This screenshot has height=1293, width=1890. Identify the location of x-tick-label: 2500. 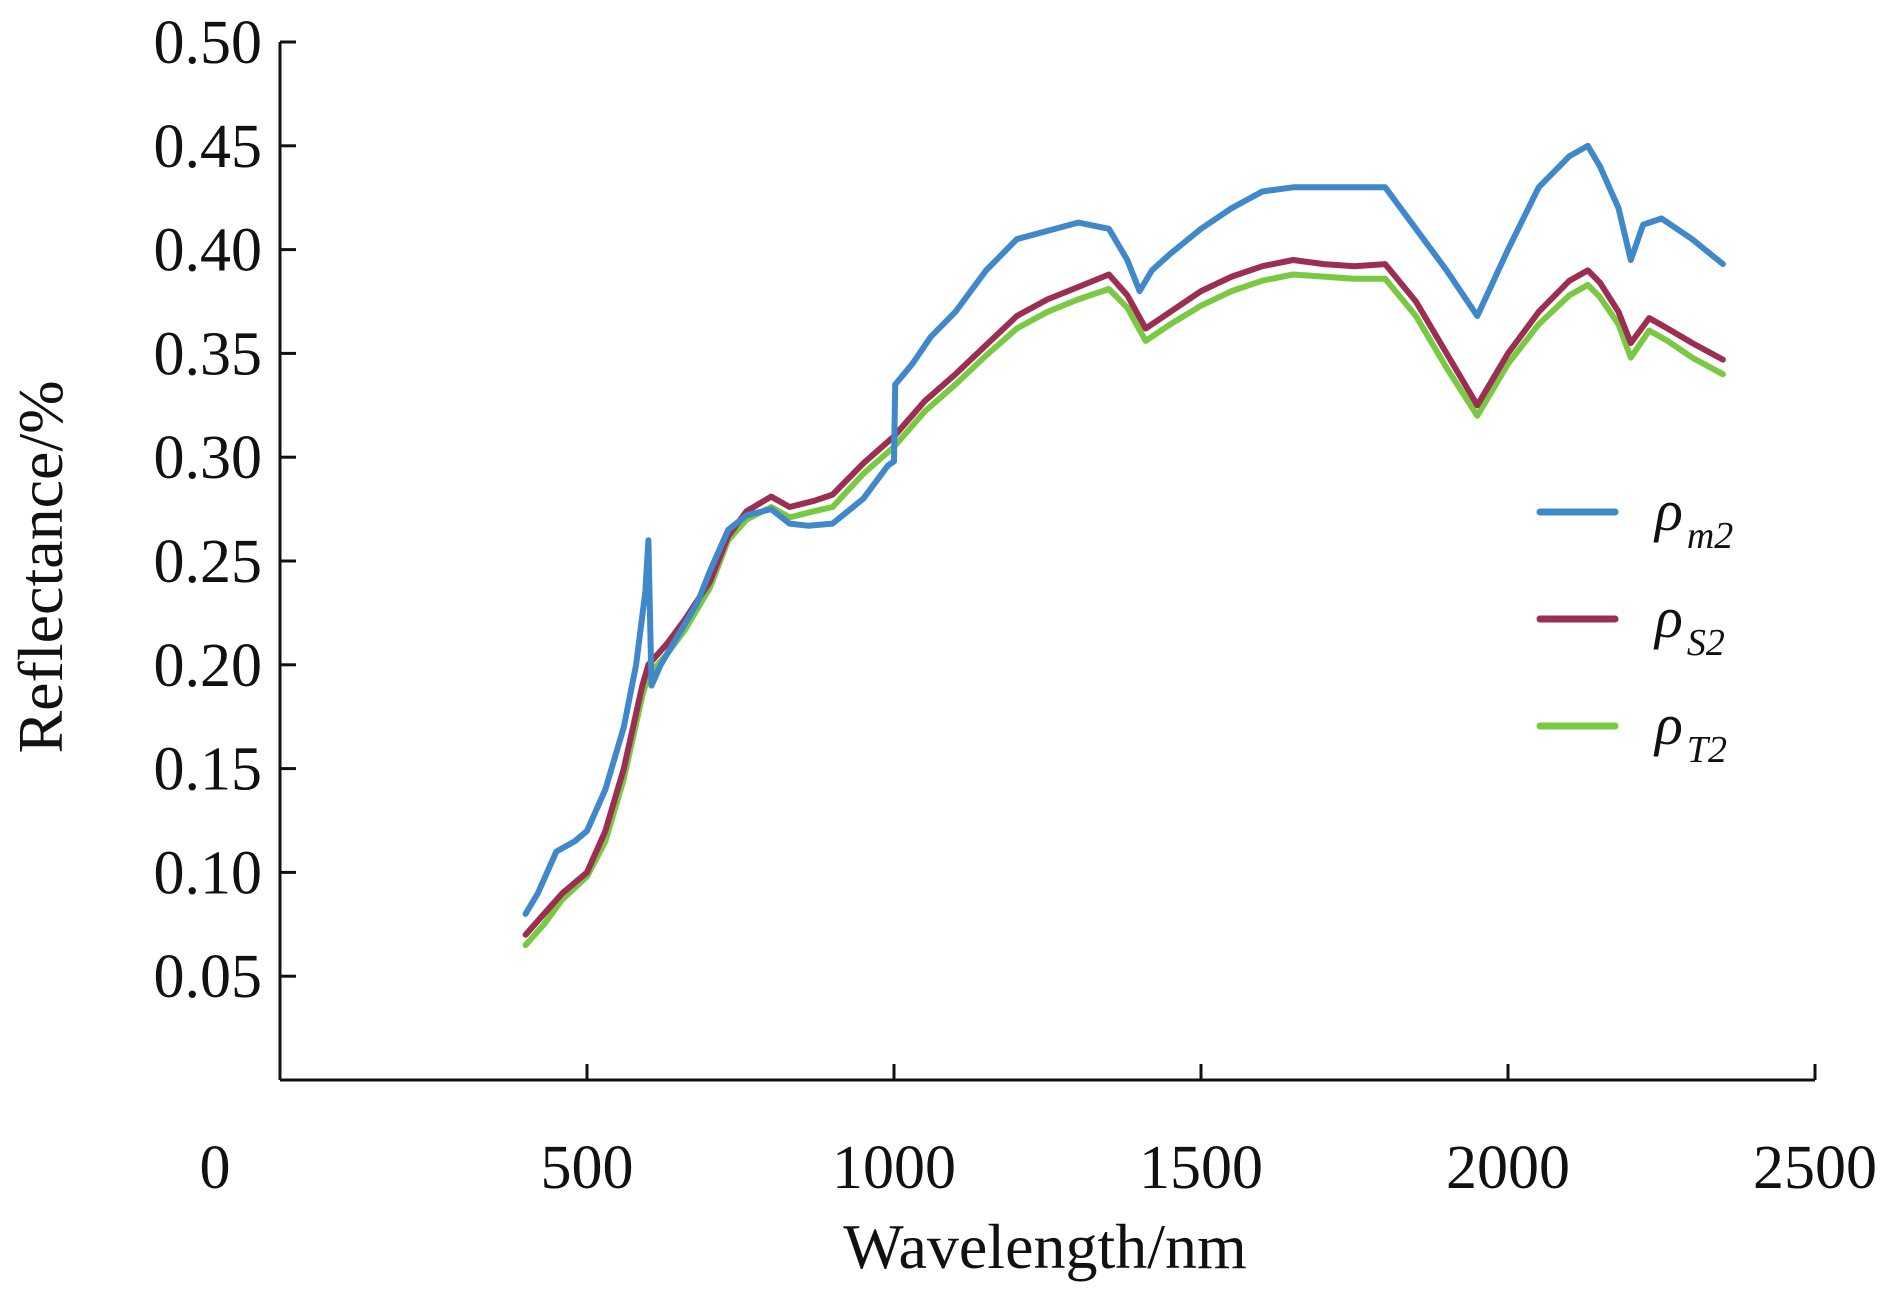
(1815, 1168).